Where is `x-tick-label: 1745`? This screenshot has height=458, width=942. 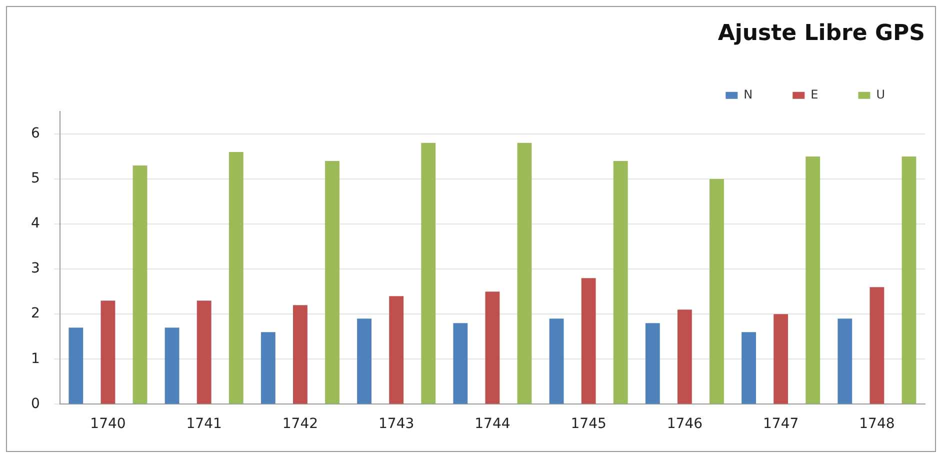
x-tick-label: 1745 is located at coordinates (588, 424).